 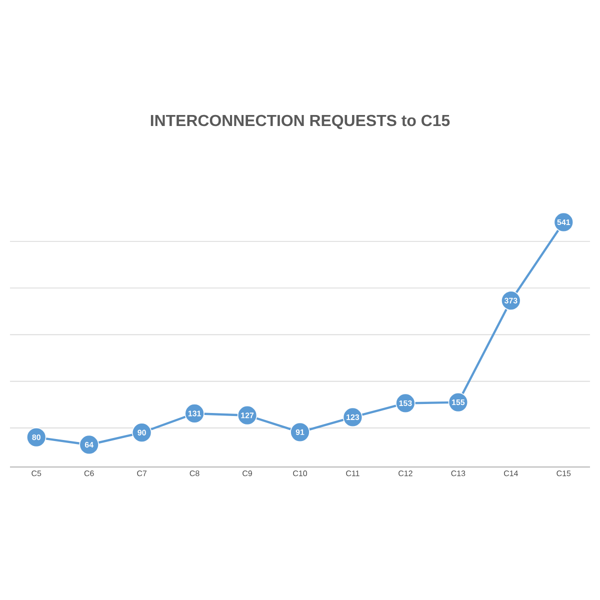 What do you see at coordinates (300, 122) in the screenshot?
I see `chart-title: INTERCONNECTION REQUESTS to C15` at bounding box center [300, 122].